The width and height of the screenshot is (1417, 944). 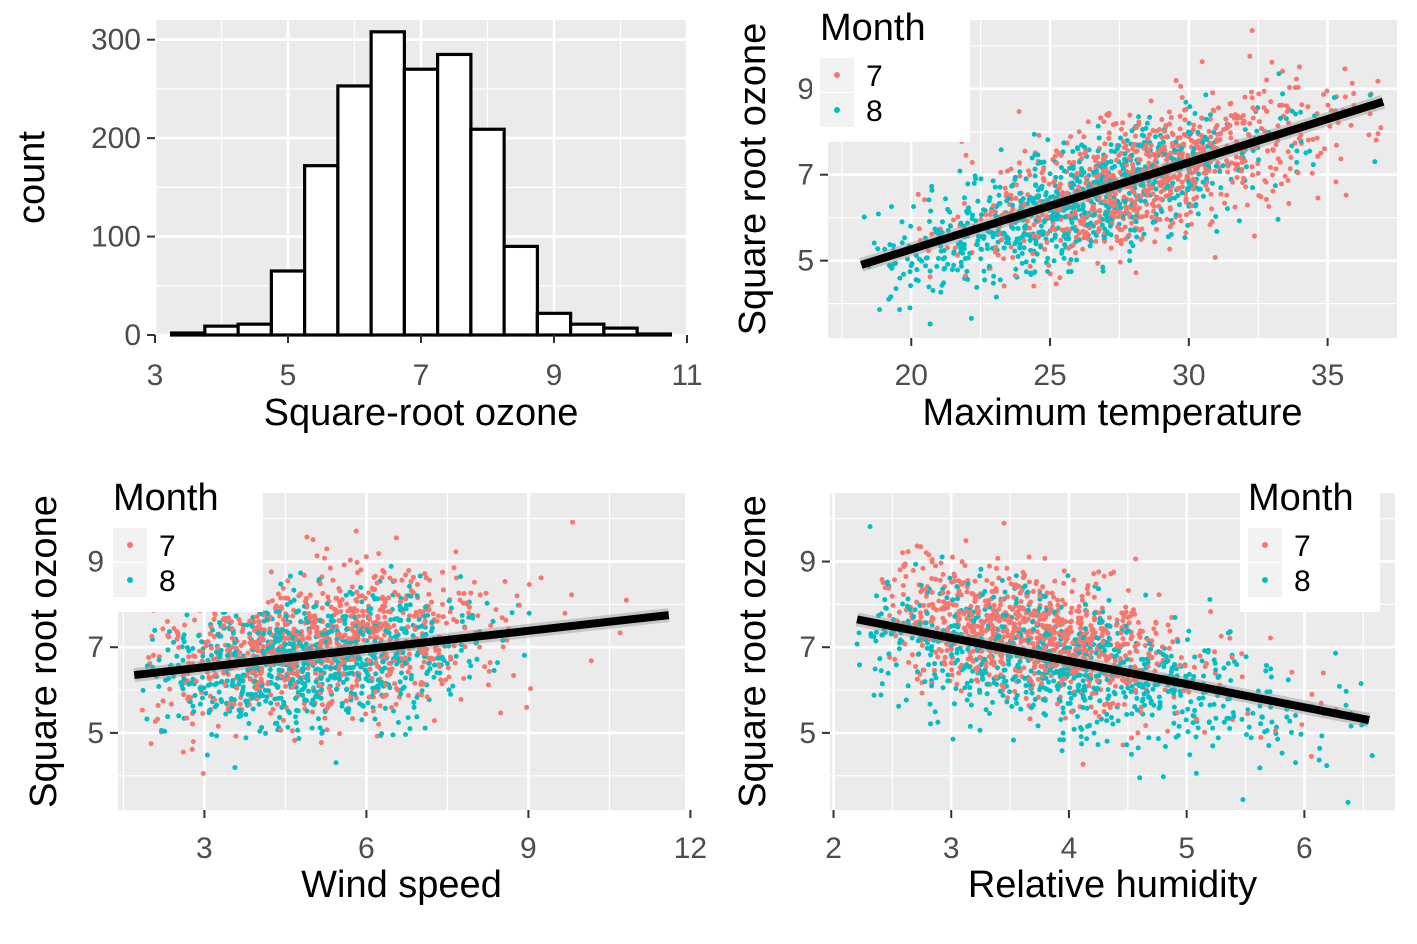 I want to click on y-tick-label: 9, so click(x=95, y=562).